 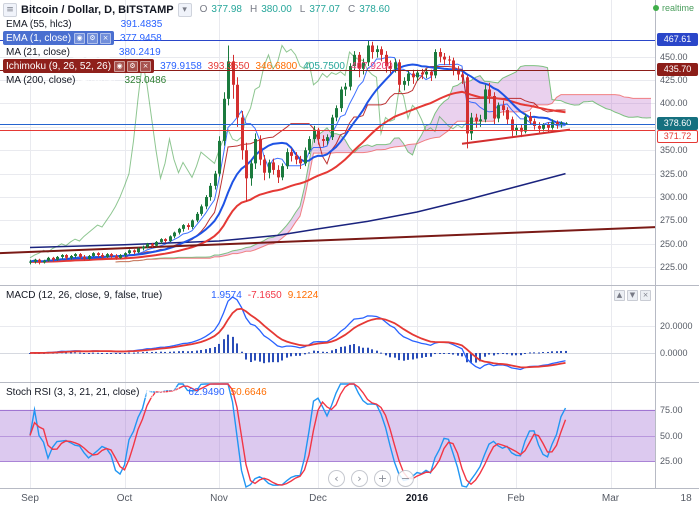 I want to click on indicator-chip: EMA (1, close) ◉ ⚙ ×, so click(x=59, y=38).